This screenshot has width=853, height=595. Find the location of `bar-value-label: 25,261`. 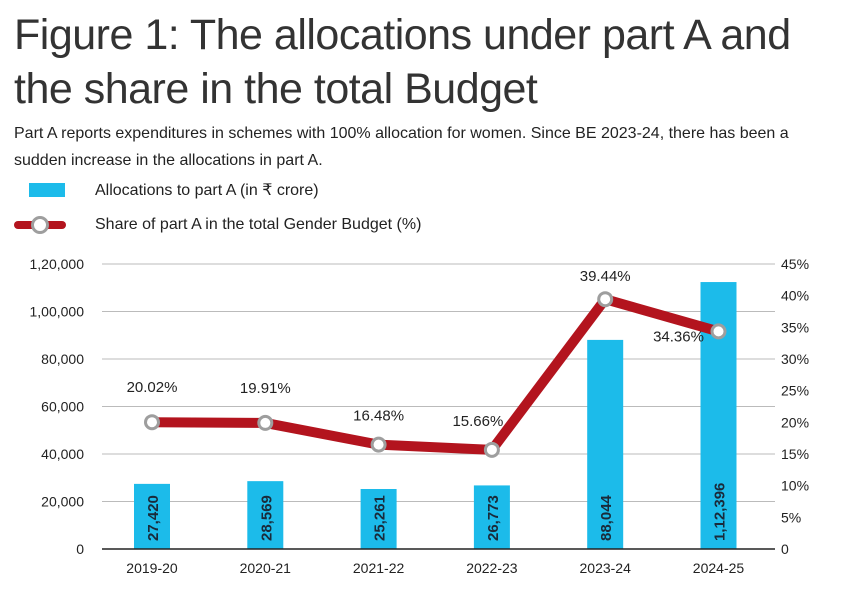

bar-value-label: 25,261 is located at coordinates (380, 518).